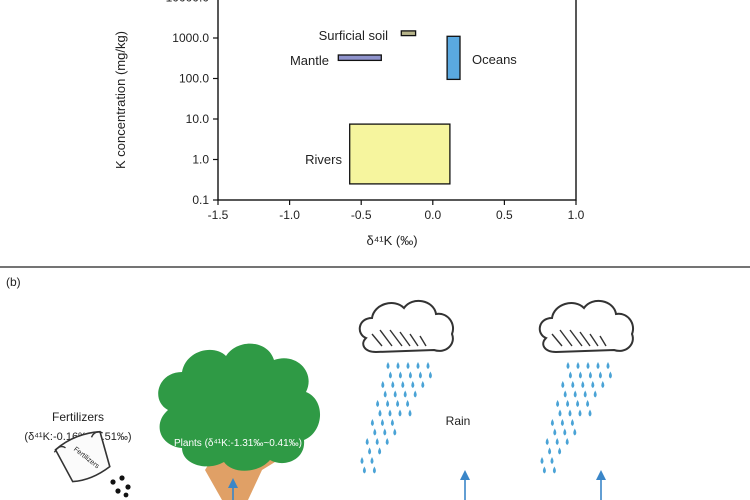 This screenshot has height=500, width=750. Describe the element at coordinates (432, 215) in the screenshot. I see `x-tick-label: 0.0` at that location.